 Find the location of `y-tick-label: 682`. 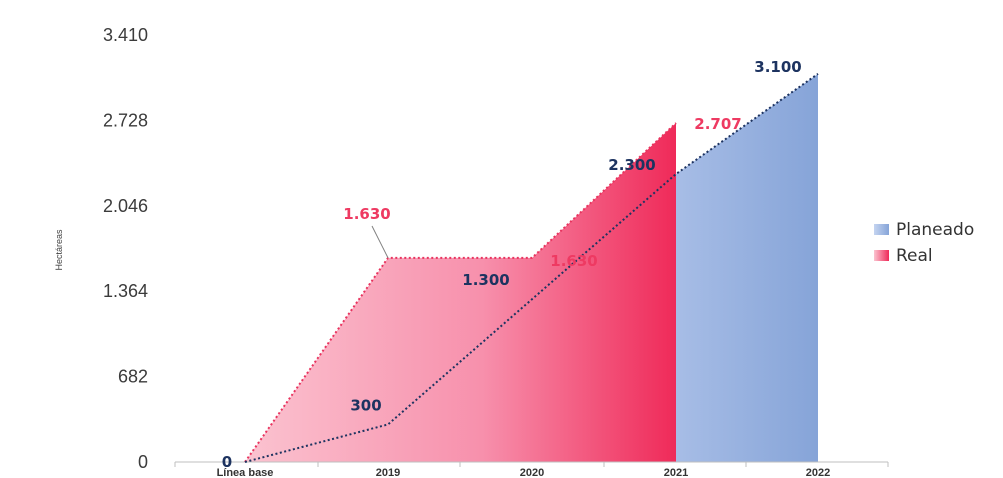

y-tick-label: 682 is located at coordinates (133, 377).